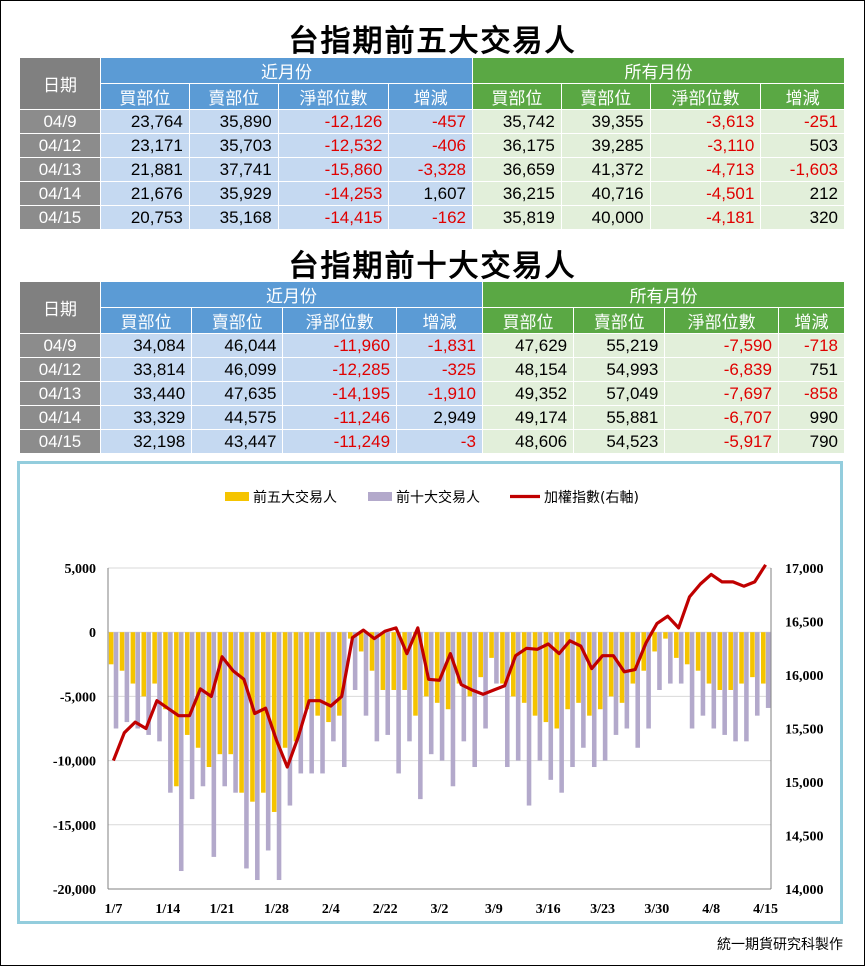  I want to click on x-axis-tick-label: 1/21, so click(222, 909).